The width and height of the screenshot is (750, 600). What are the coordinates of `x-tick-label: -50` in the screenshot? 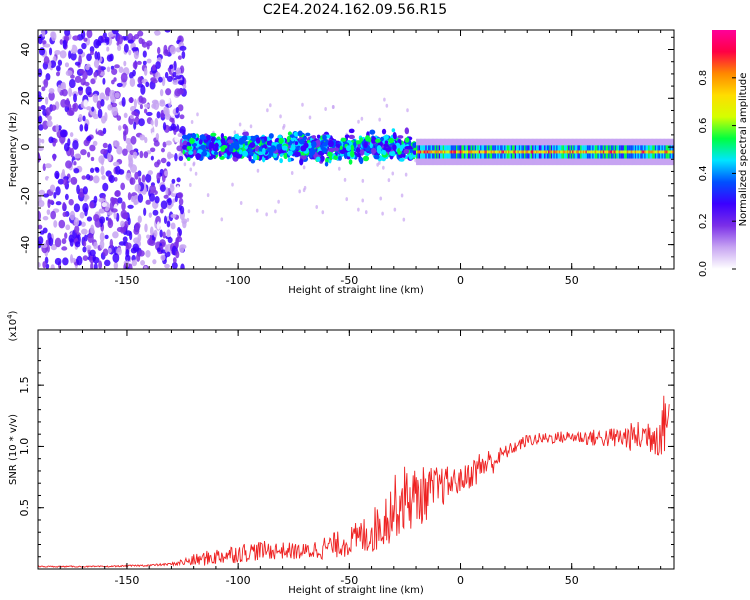 It's located at (349, 280).